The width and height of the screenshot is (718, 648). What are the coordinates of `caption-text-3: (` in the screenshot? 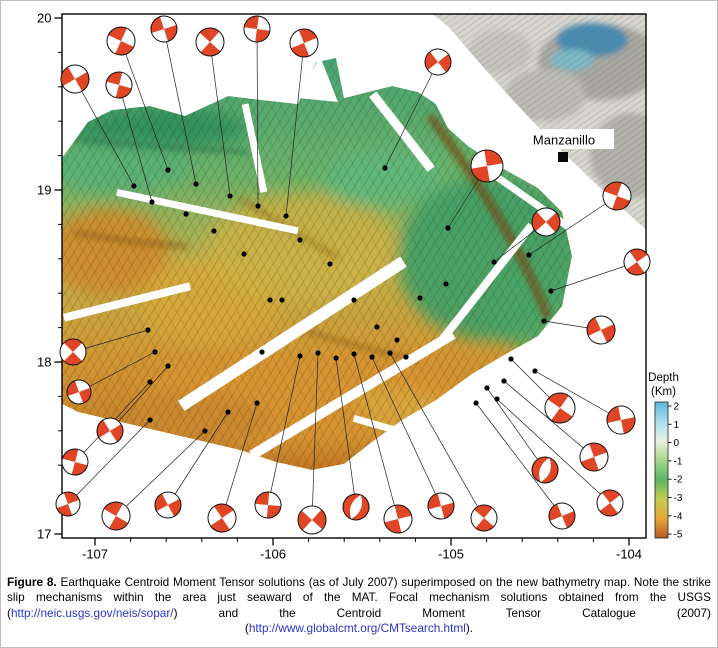 It's located at (246, 628).